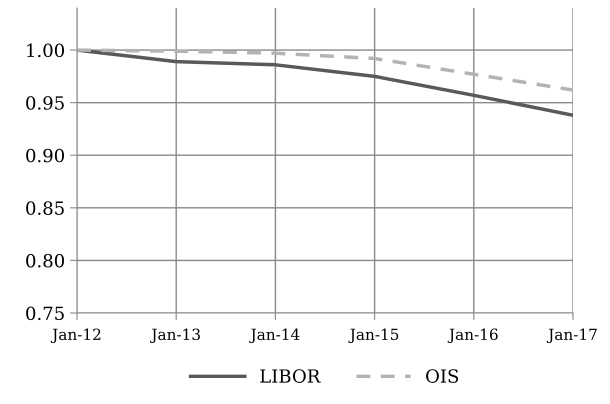  Describe the element at coordinates (473, 336) in the screenshot. I see `x-tick-label: Jan-16` at that location.